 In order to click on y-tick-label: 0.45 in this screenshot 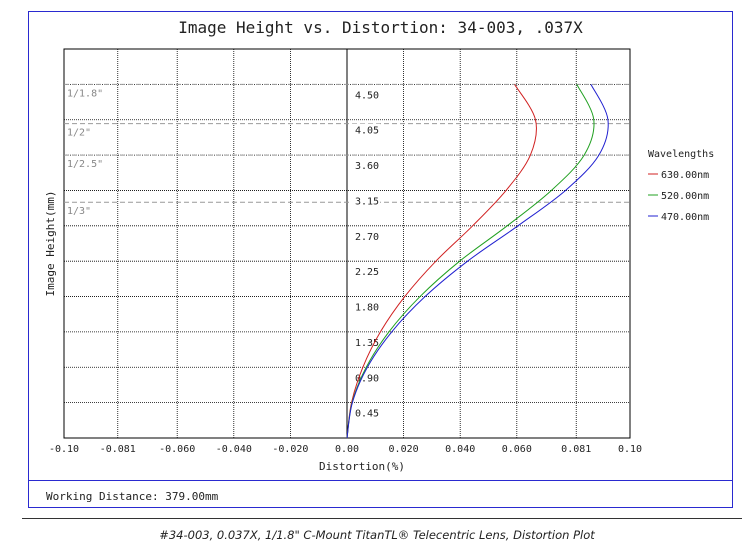, I will do `click(367, 414)`.